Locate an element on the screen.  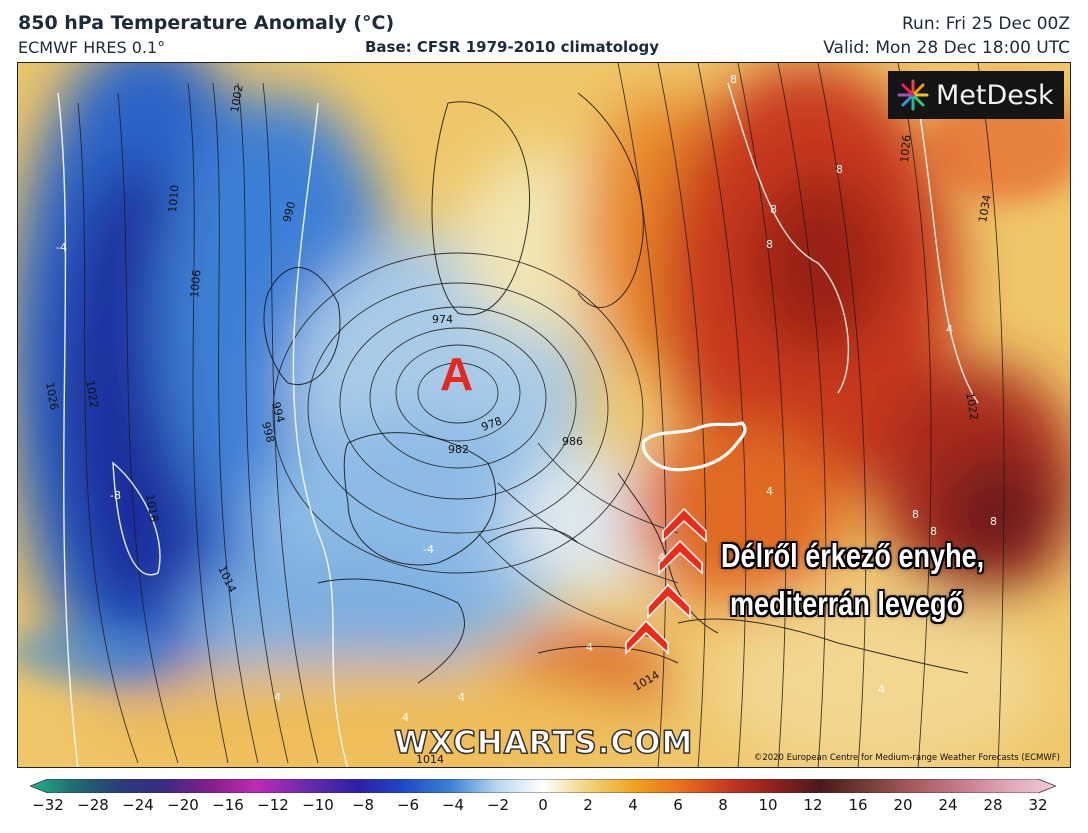
colorbar-tick-label: 8 is located at coordinates (723, 805).